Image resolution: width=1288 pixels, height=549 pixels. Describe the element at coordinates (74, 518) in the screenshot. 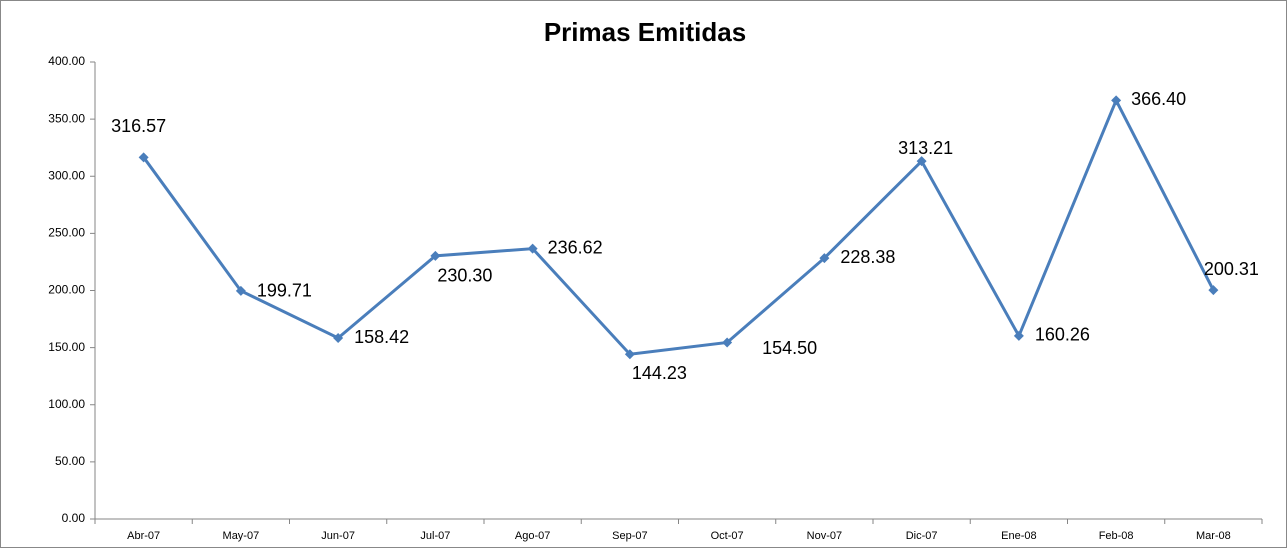

I see `y-tick-label: 0.00` at that location.